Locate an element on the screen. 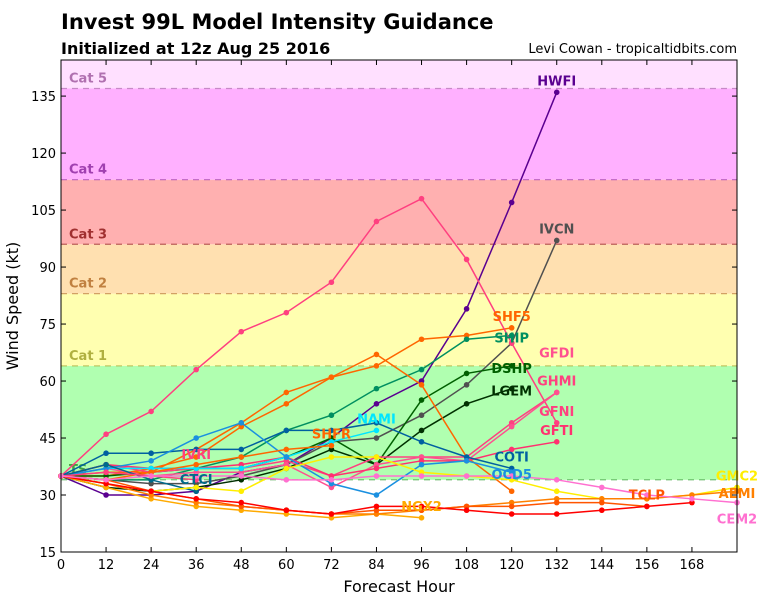 The width and height of the screenshot is (768, 600). series-label-gfti: GFTI is located at coordinates (556, 431).